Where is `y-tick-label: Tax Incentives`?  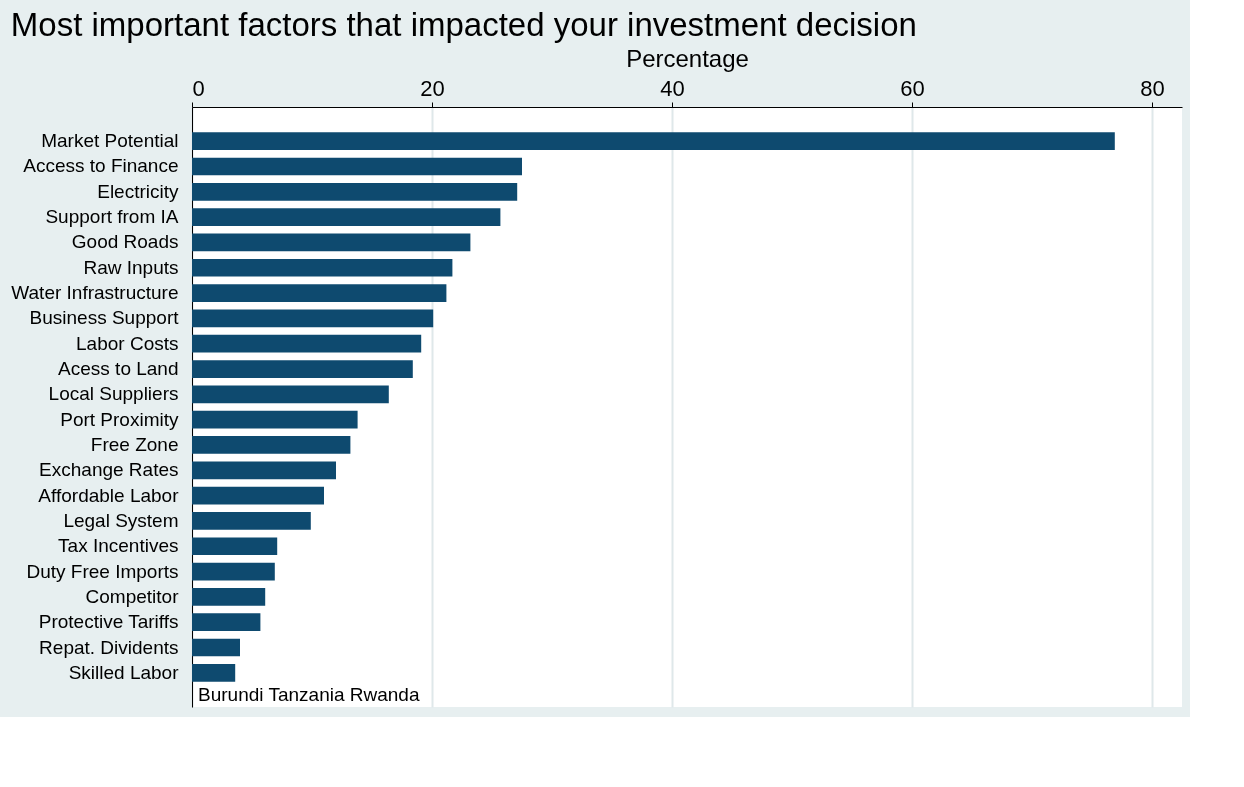
y-tick-label: Tax Incentives is located at coordinates (118, 546).